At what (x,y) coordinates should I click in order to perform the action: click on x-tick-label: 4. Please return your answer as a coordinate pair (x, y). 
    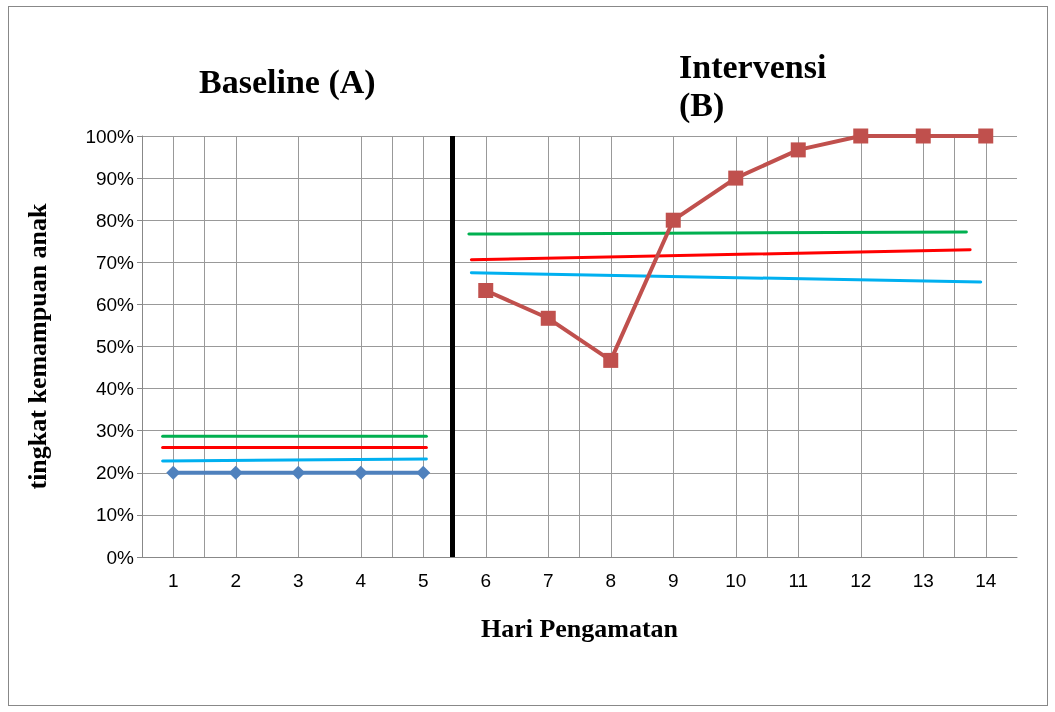
    Looking at the image, I should click on (361, 580).